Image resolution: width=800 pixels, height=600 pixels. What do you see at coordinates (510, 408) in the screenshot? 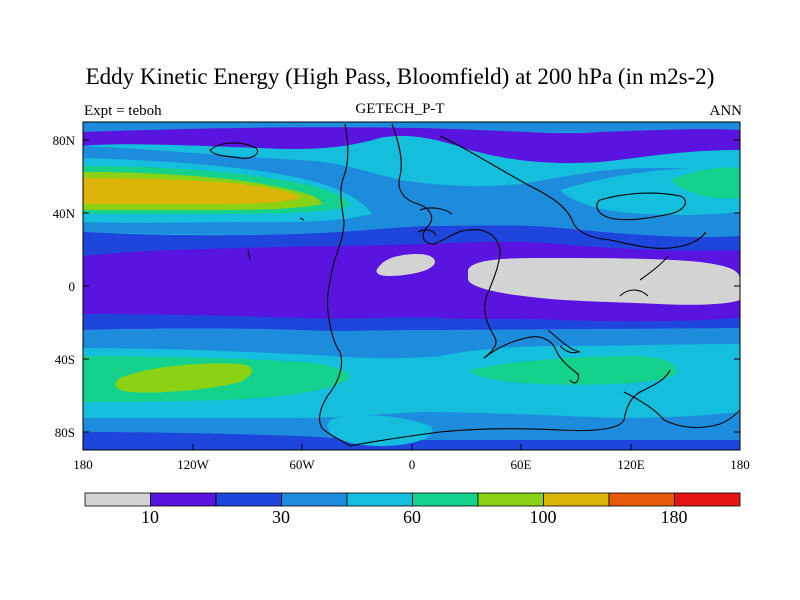
I see `coastline-antarctica-west` at bounding box center [510, 408].